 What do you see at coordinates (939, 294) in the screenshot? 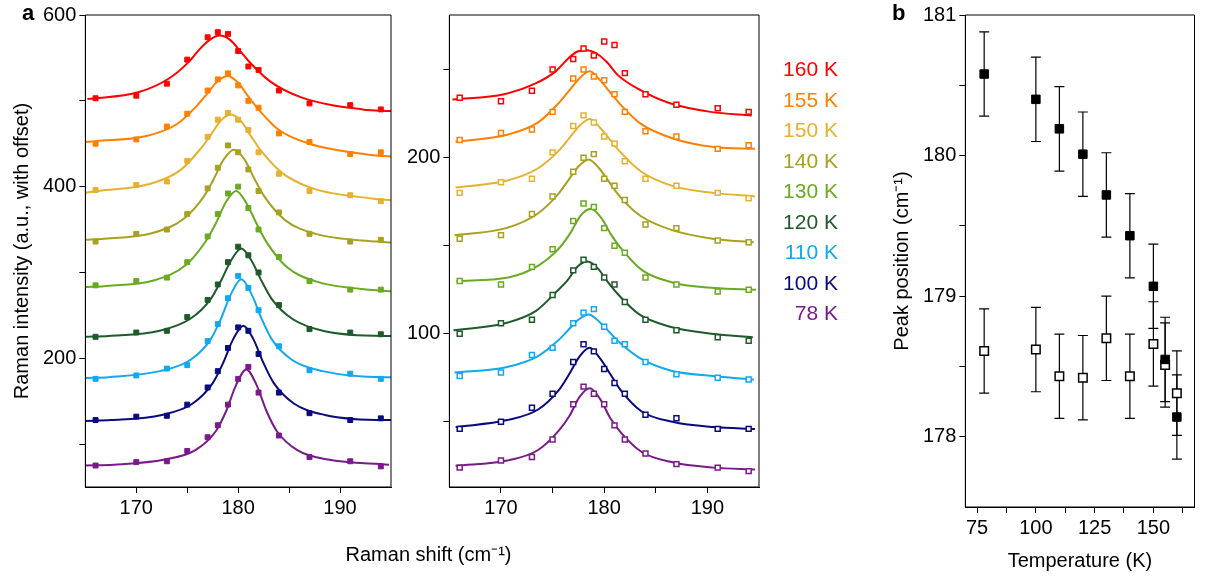
I see `y-tick-label: 179` at bounding box center [939, 294].